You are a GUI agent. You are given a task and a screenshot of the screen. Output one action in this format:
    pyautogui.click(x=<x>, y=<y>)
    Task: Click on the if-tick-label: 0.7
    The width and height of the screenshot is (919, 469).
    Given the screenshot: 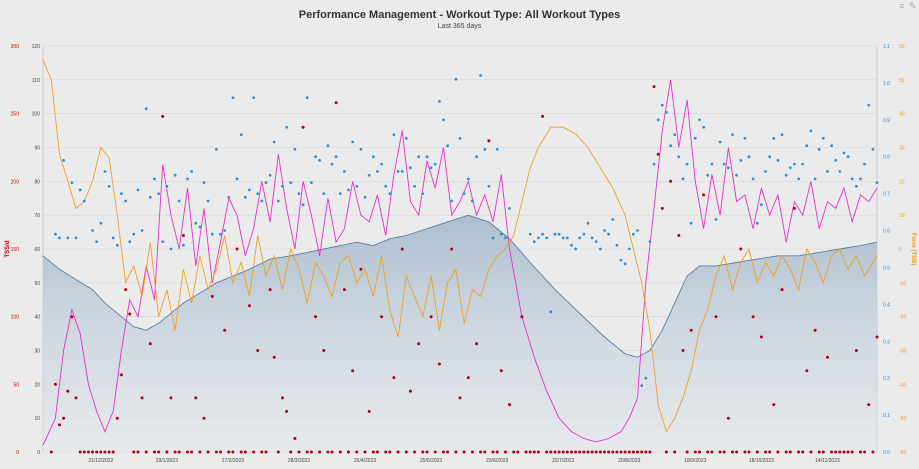 What is the action you would take?
    pyautogui.click(x=886, y=195)
    